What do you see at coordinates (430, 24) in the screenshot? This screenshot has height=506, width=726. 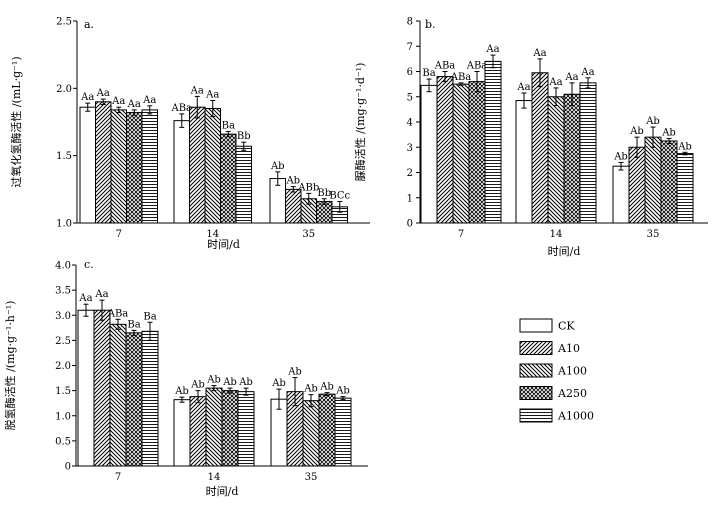 I see `panel-label: b.` at bounding box center [430, 24].